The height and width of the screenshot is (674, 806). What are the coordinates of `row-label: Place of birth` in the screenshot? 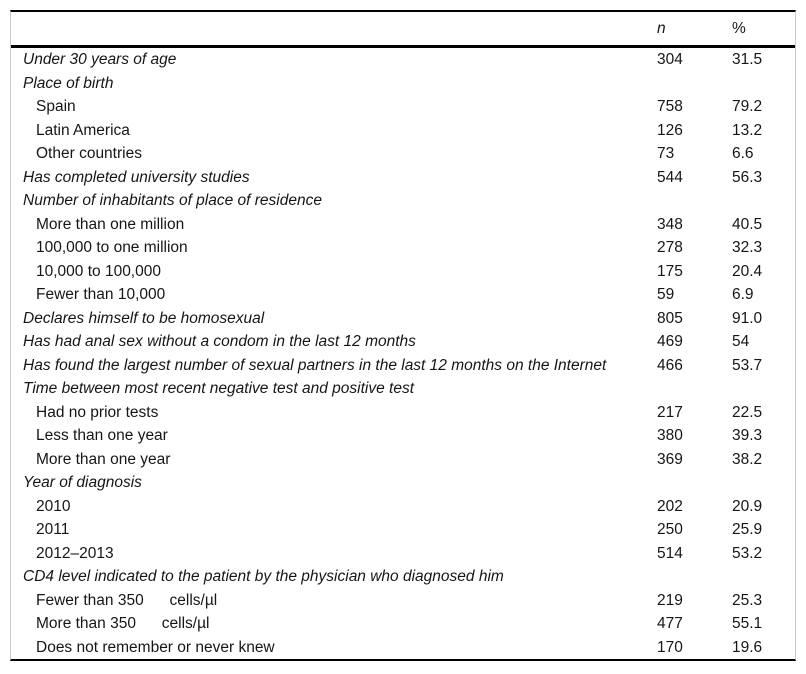 It's located at (68, 83).